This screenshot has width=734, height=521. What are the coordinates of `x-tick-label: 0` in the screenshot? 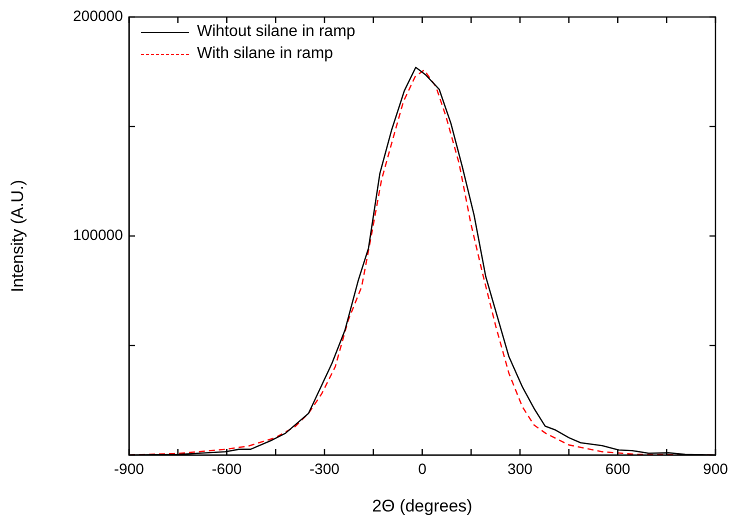 It's located at (422, 469).